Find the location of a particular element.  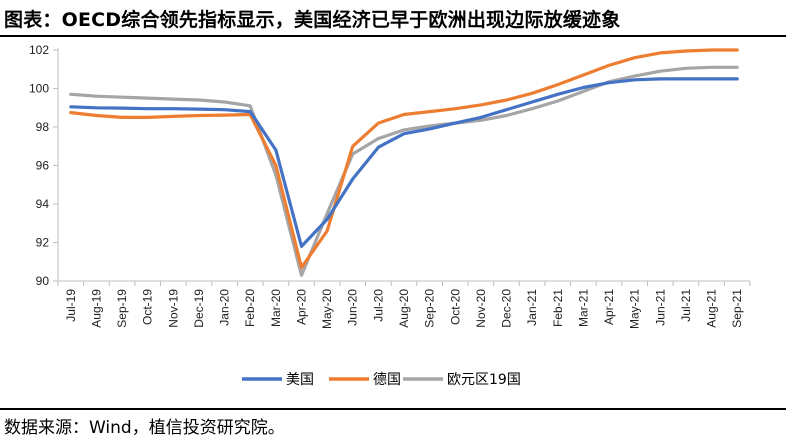

x-tick-label: Feb-20 is located at coordinates (250, 308).